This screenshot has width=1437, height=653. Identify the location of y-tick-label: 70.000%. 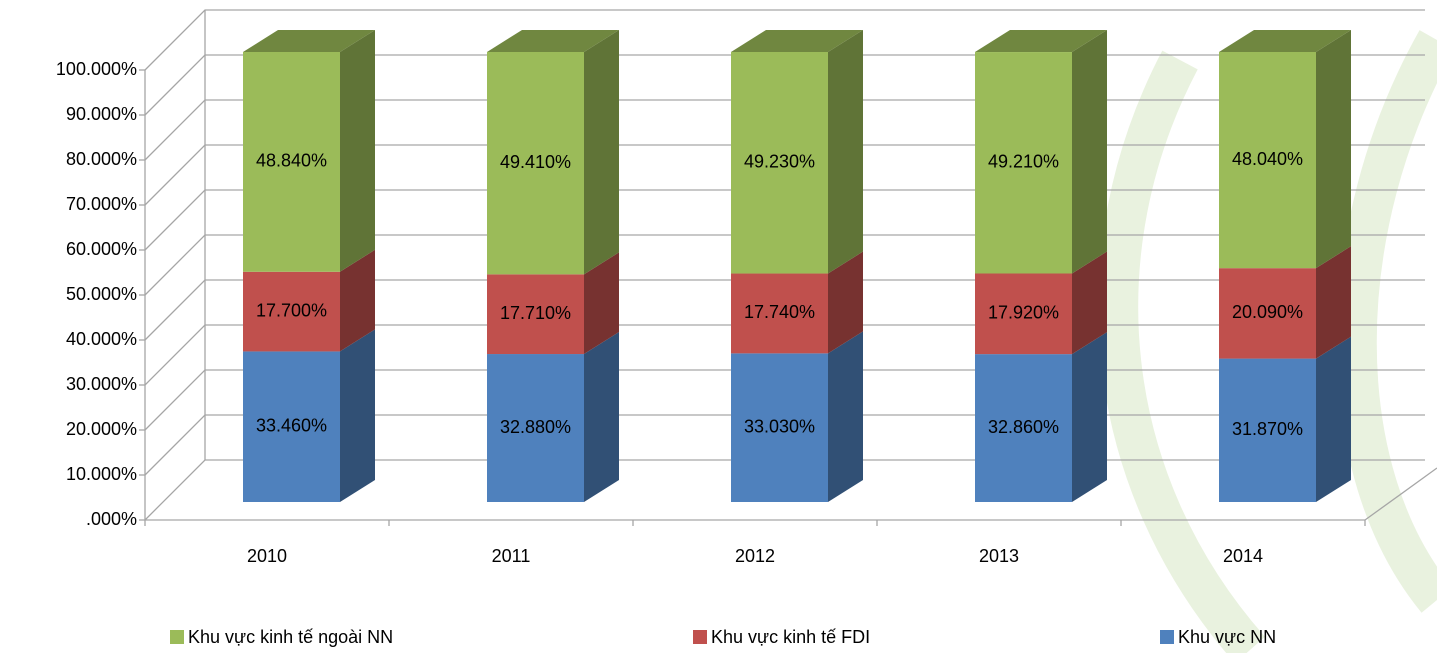
(101, 204).